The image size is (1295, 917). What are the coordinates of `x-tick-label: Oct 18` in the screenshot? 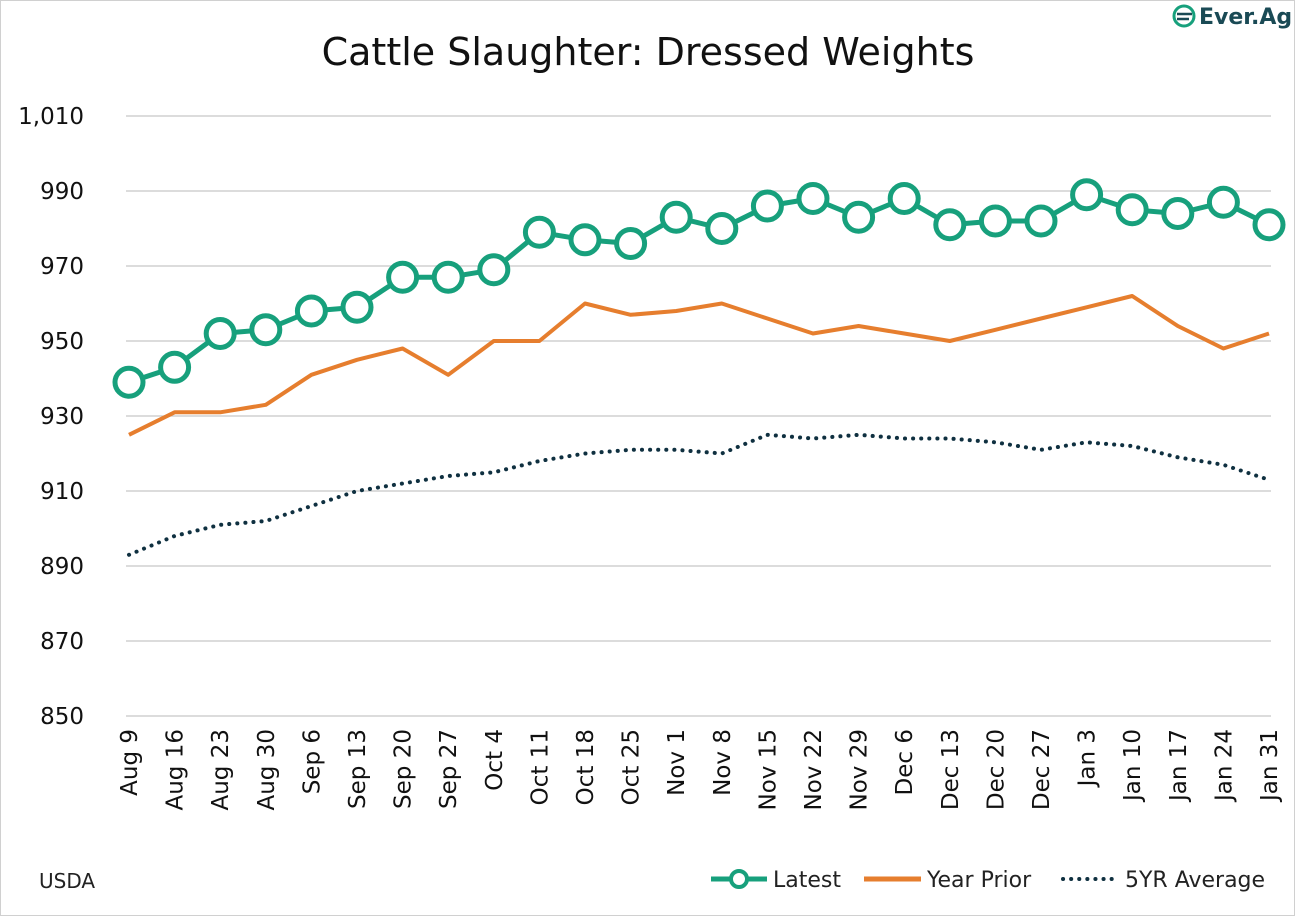 It's located at (586, 767).